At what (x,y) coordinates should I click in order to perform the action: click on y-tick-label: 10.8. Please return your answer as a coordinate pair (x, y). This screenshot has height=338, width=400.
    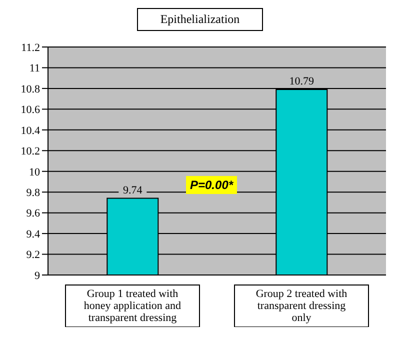
    Looking at the image, I should click on (30, 89).